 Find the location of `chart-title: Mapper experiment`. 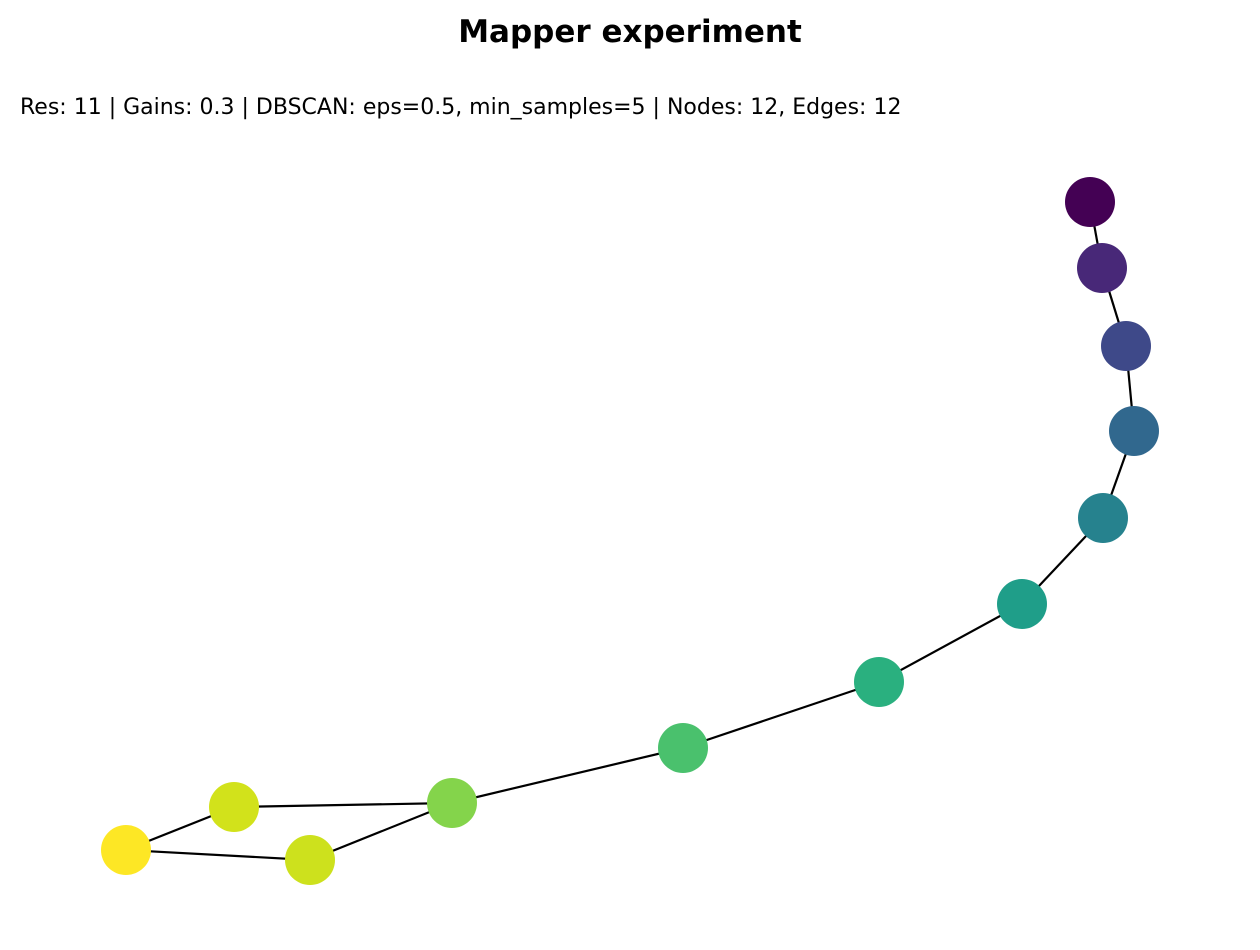

chart-title: Mapper experiment is located at coordinates (630, 32).